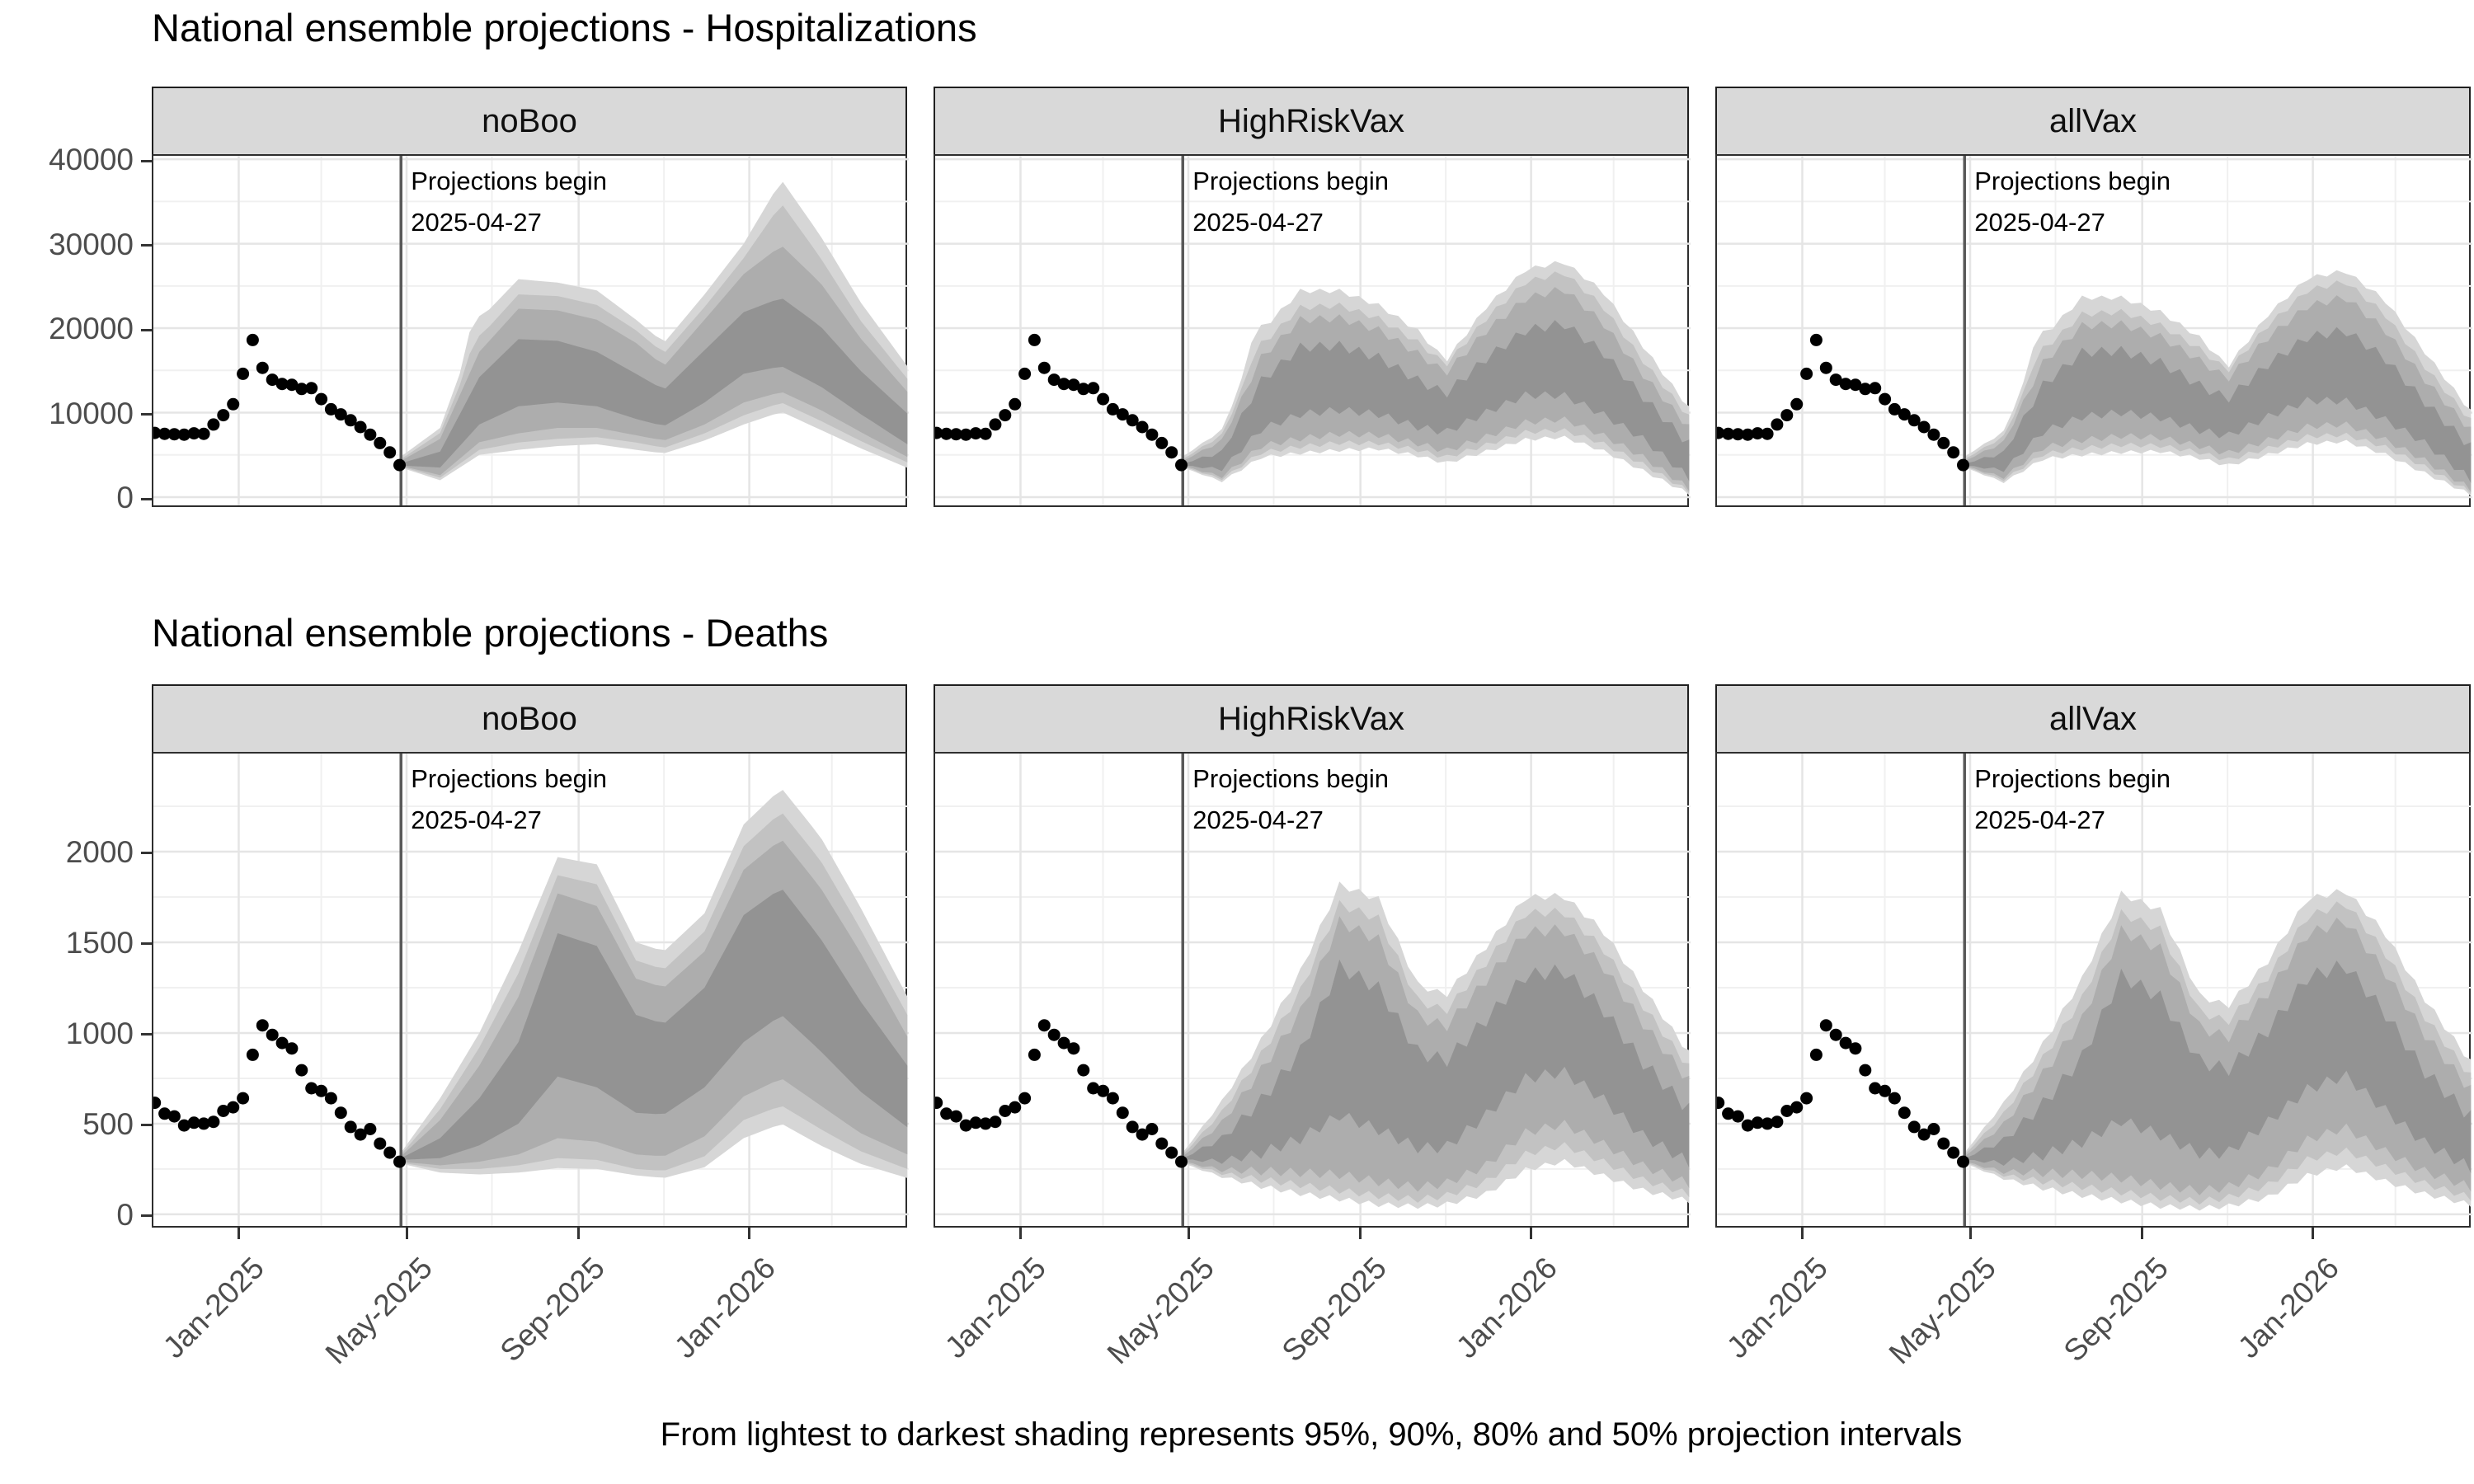 This screenshot has height=1484, width=2474. I want to click on facet-hospitalizations-allVax: allVax Projections begin 2025-04-27, so click(2093, 297).